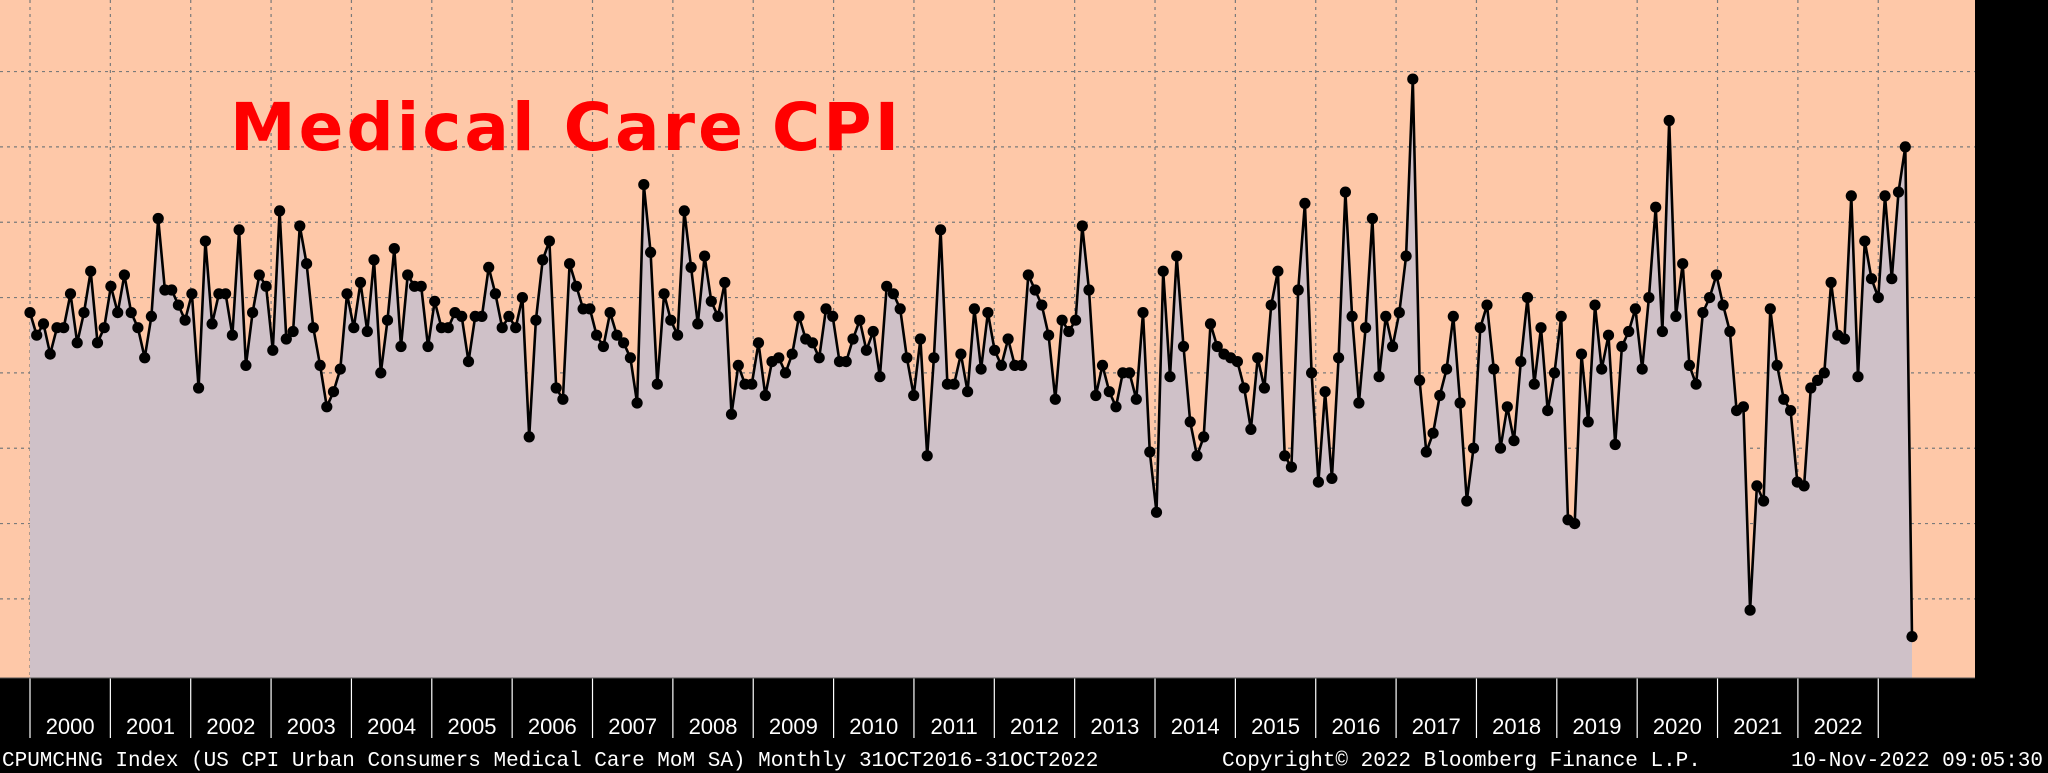 This screenshot has height=773, width=2048. What do you see at coordinates (1275, 726) in the screenshot?
I see `x-tick-label: 2015` at bounding box center [1275, 726].